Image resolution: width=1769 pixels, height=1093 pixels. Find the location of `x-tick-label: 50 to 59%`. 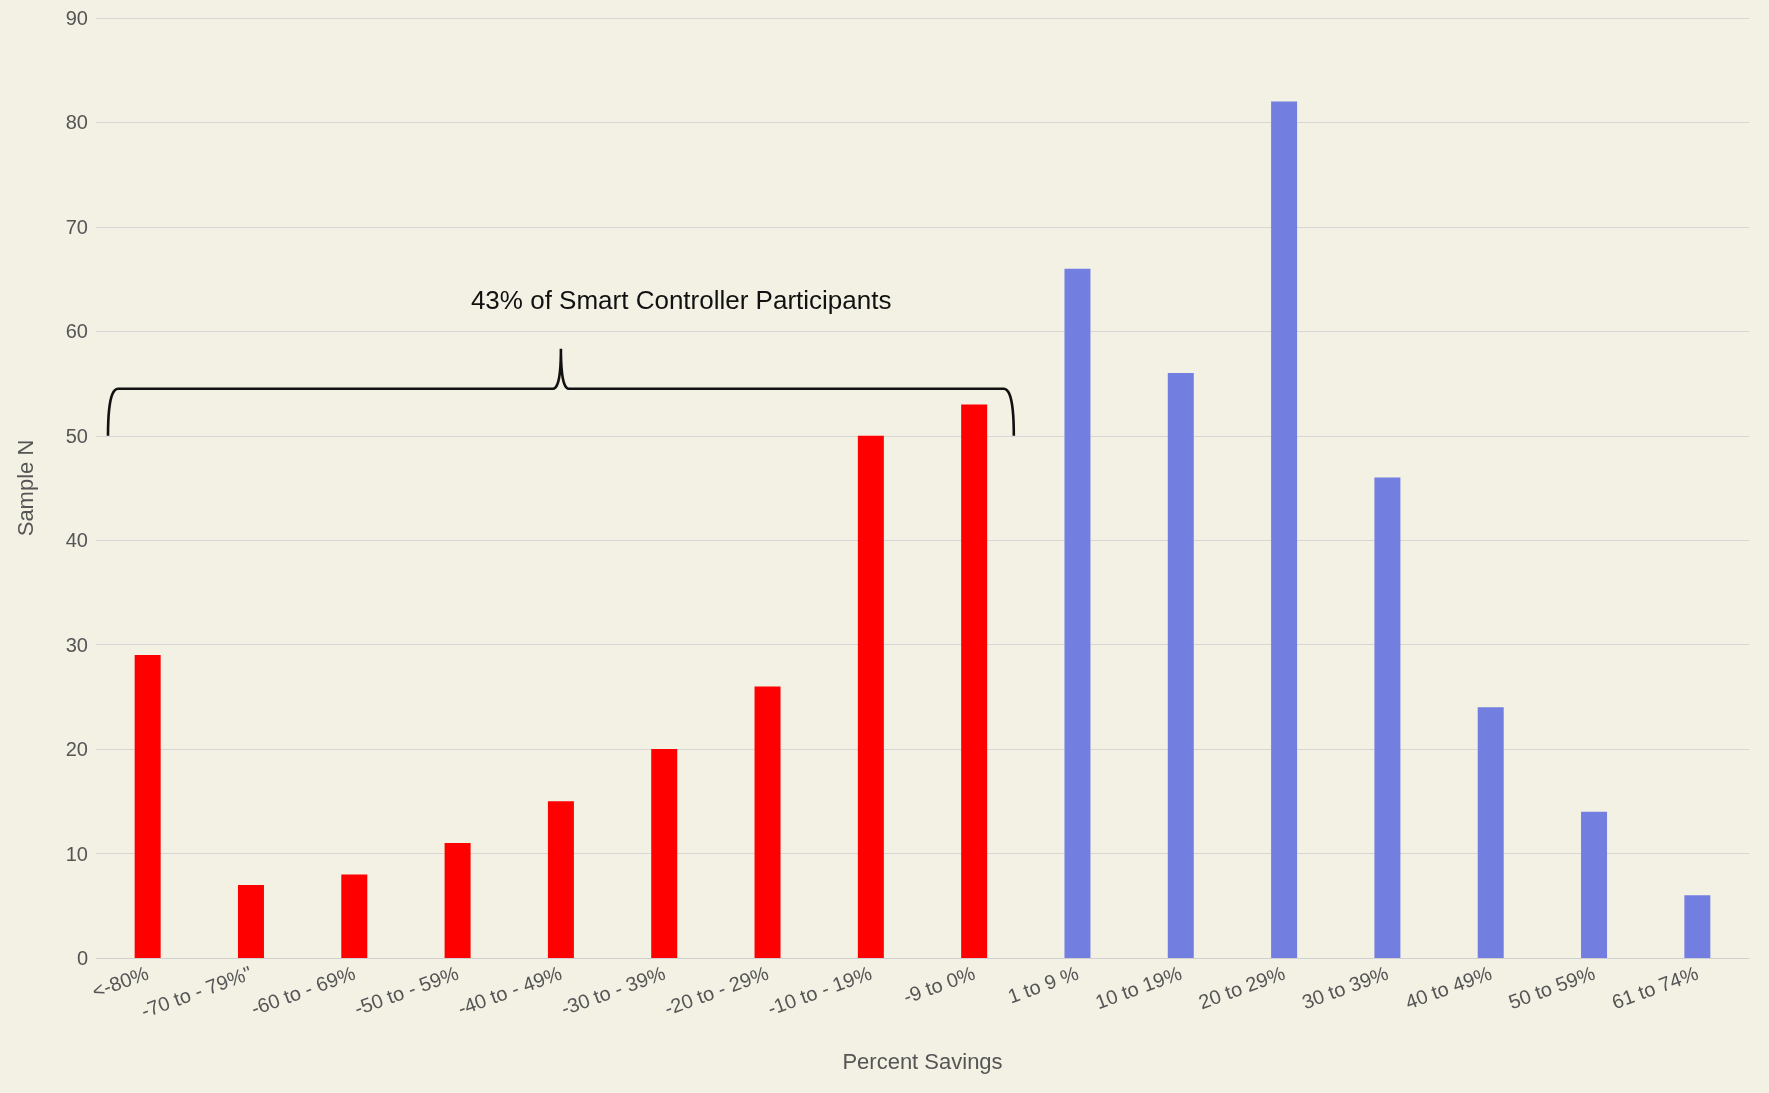

x-tick-label: 50 to 59% is located at coordinates (1551, 987).